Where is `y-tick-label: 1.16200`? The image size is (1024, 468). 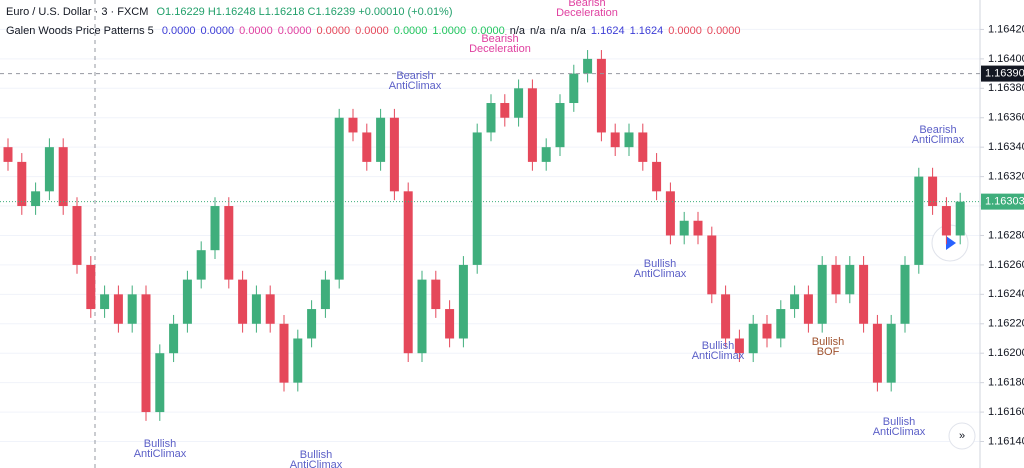
y-tick-label: 1.16200 is located at coordinates (1006, 353).